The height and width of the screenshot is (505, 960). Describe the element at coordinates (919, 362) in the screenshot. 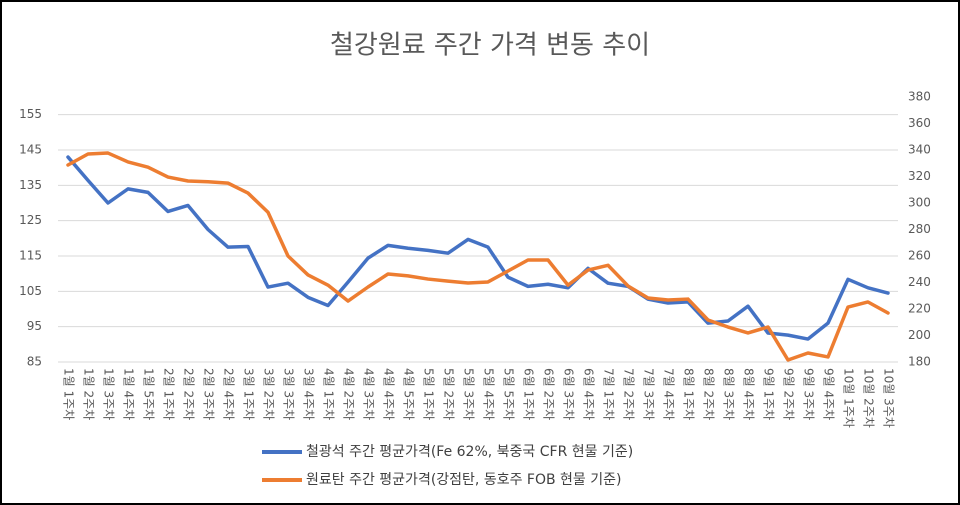

I see `y2-tick-label: 180` at that location.